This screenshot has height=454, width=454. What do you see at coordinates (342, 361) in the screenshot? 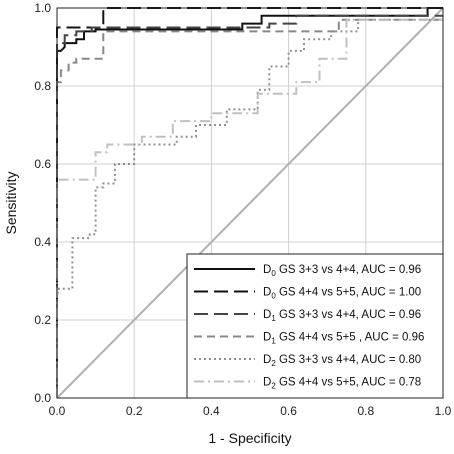
I see `legend-label-4: D2 GS 3+3 vs 4+4, AUC = 0.80` at bounding box center [342, 361].